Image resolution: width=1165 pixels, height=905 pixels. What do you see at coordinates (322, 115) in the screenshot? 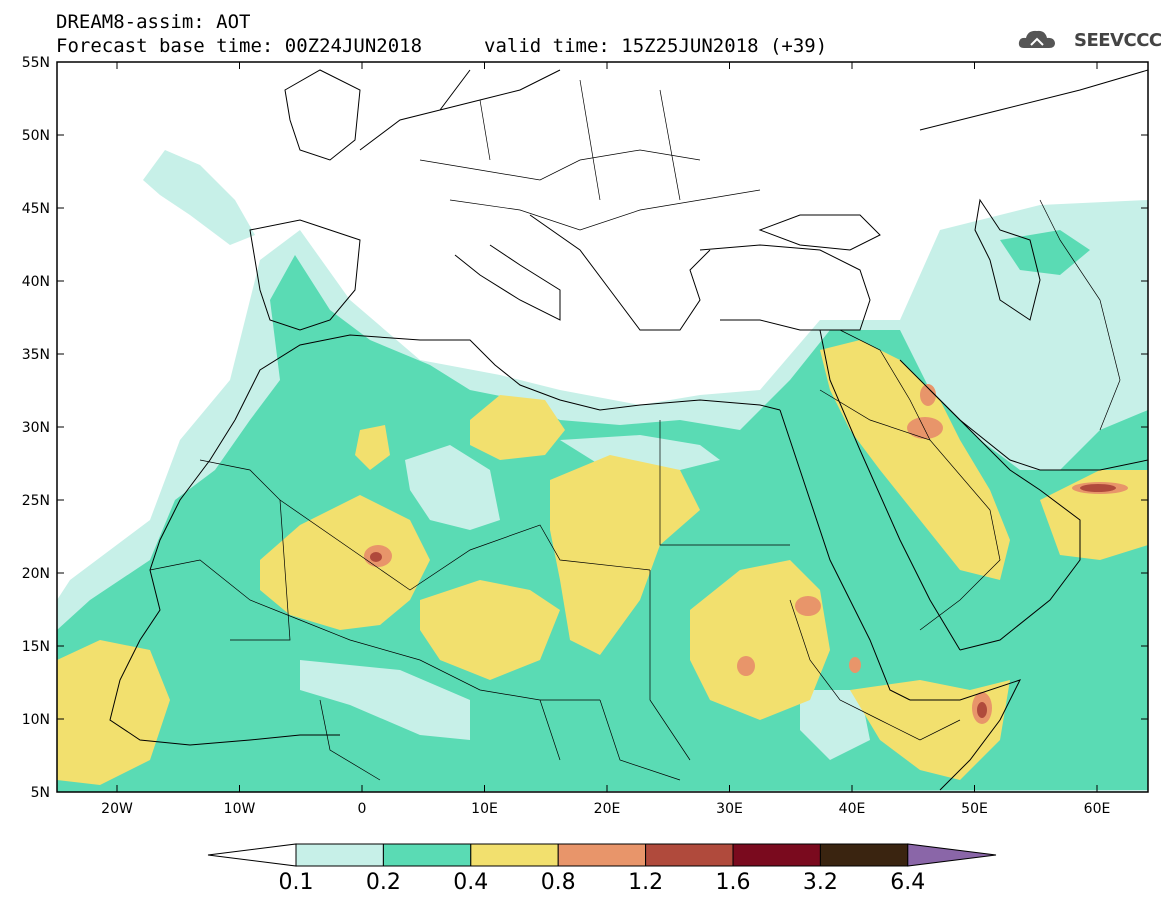
I see `coast-britain` at bounding box center [322, 115].